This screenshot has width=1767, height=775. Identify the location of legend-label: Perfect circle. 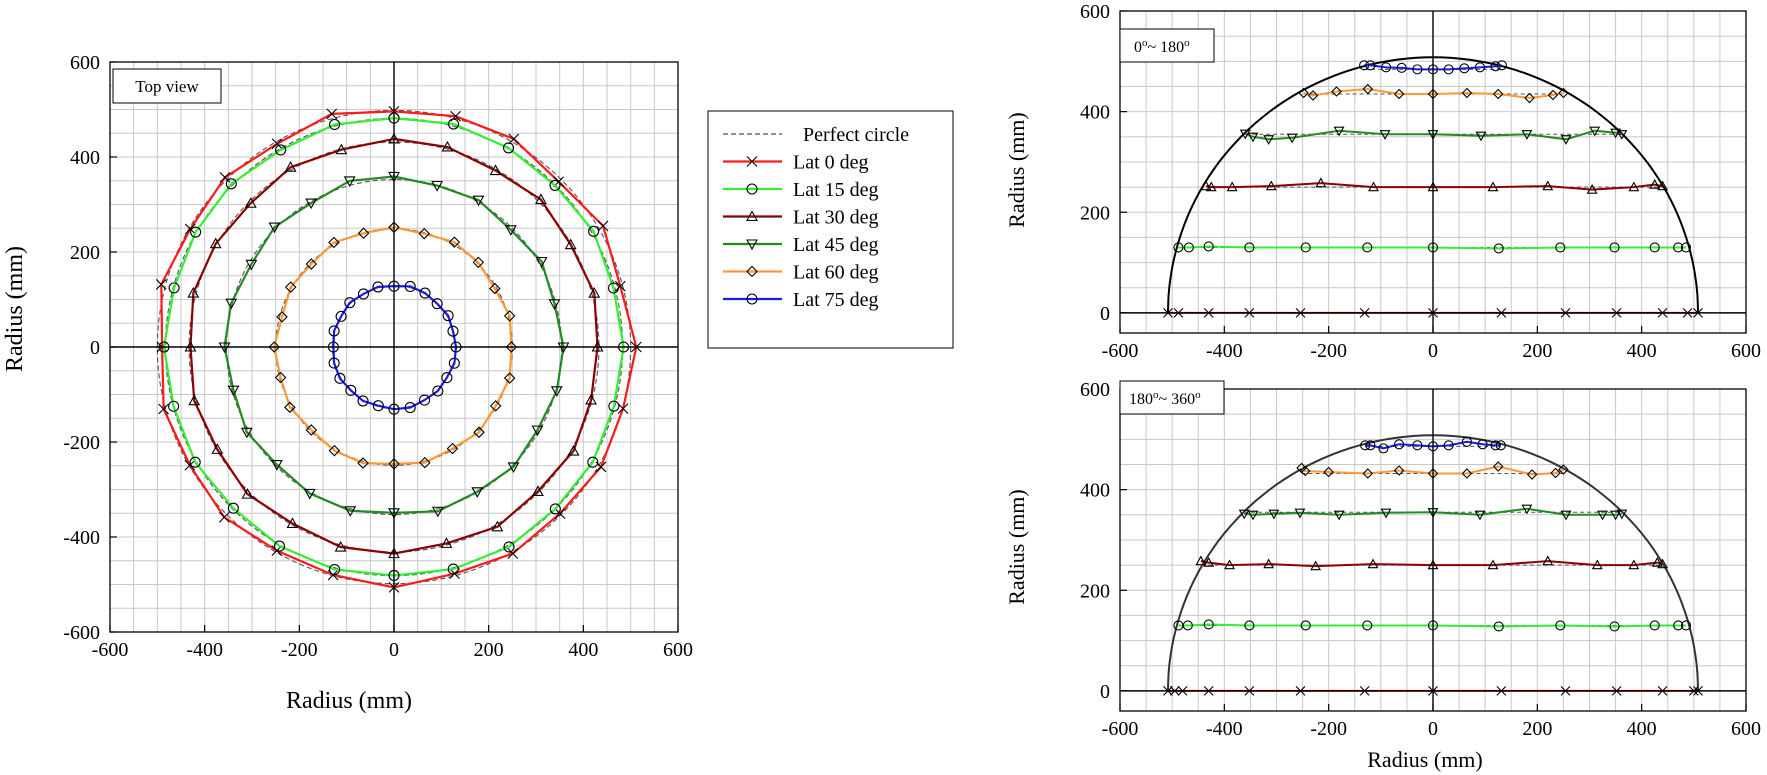
(856, 135).